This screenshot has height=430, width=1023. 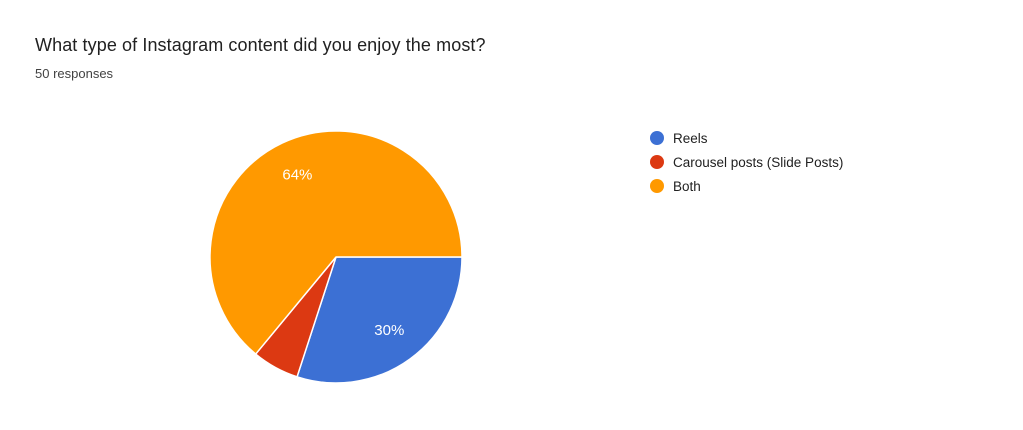 I want to click on slice-percent-label-reels: 30%, so click(x=389, y=330).